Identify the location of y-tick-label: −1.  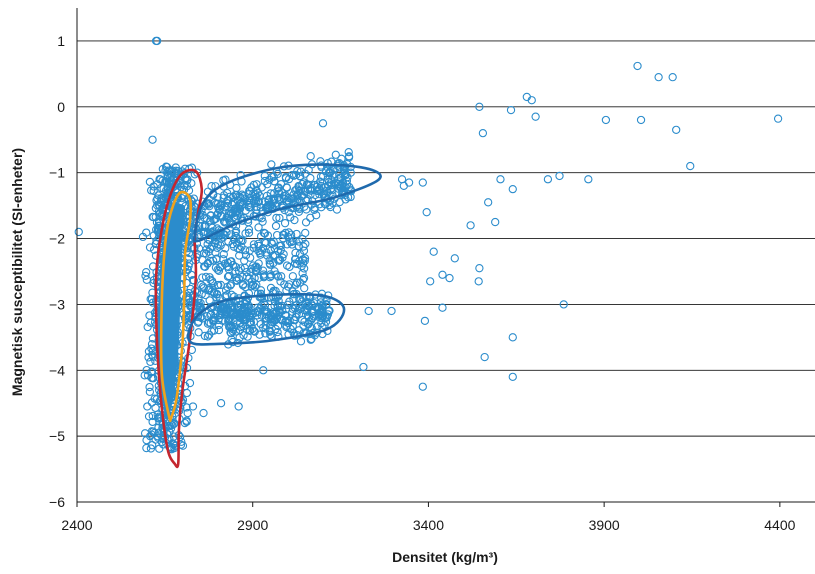
(57, 173).